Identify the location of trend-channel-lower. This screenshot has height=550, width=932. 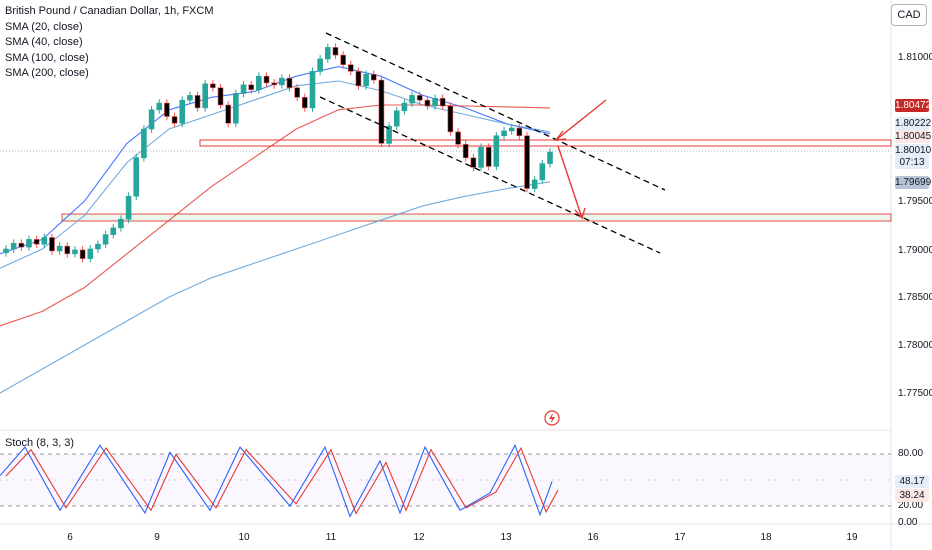
(490, 175).